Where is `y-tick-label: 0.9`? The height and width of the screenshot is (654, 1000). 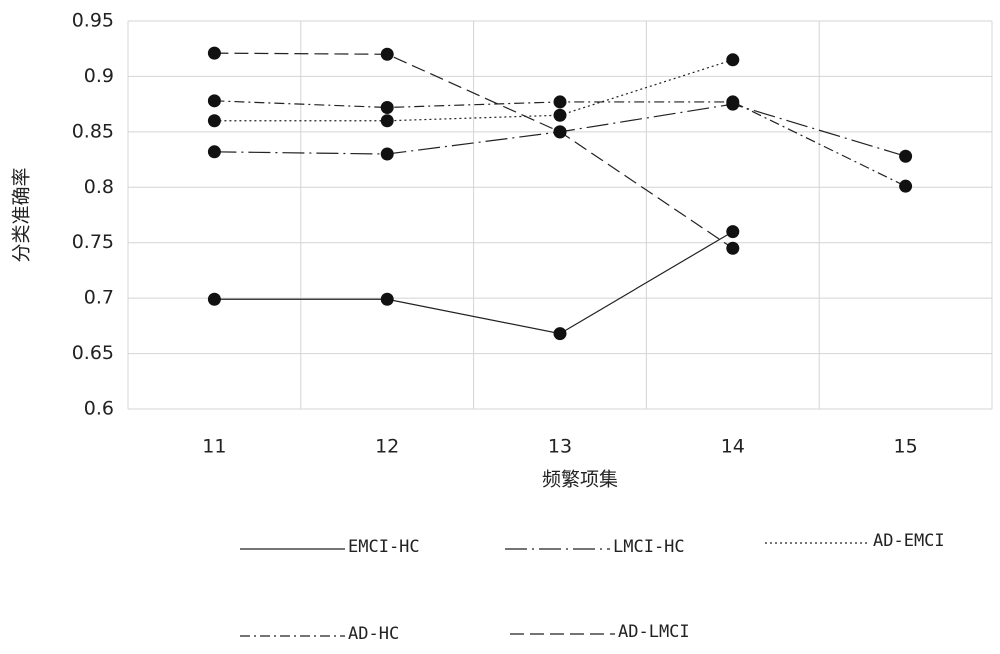 y-tick-label: 0.9 is located at coordinates (99, 76).